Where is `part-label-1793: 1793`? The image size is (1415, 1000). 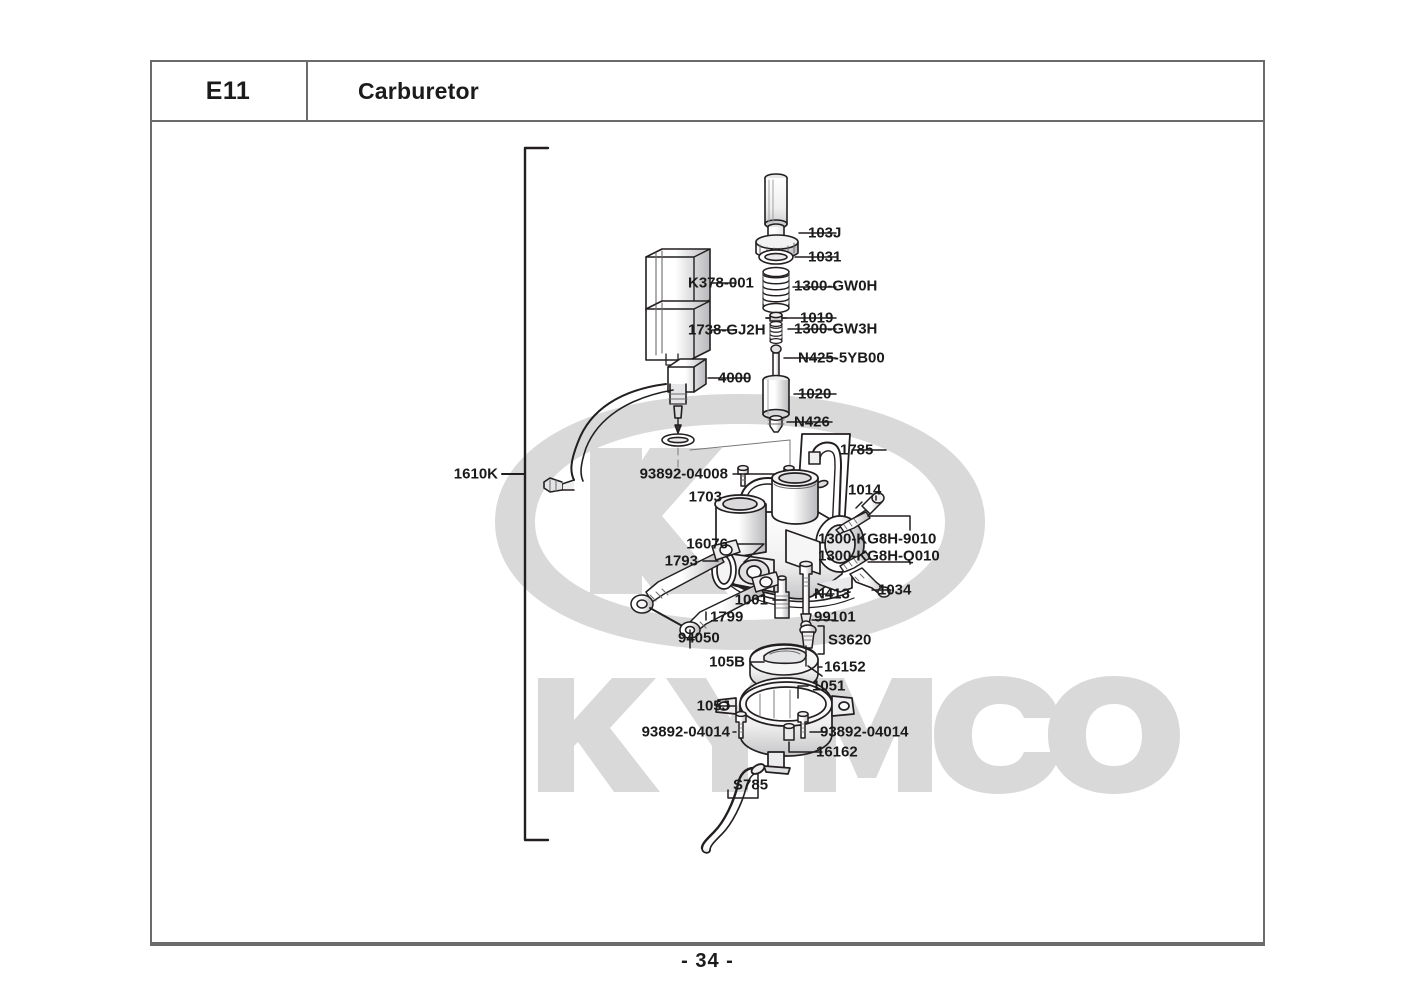
part-label-1793: 1793 is located at coordinates (681, 561).